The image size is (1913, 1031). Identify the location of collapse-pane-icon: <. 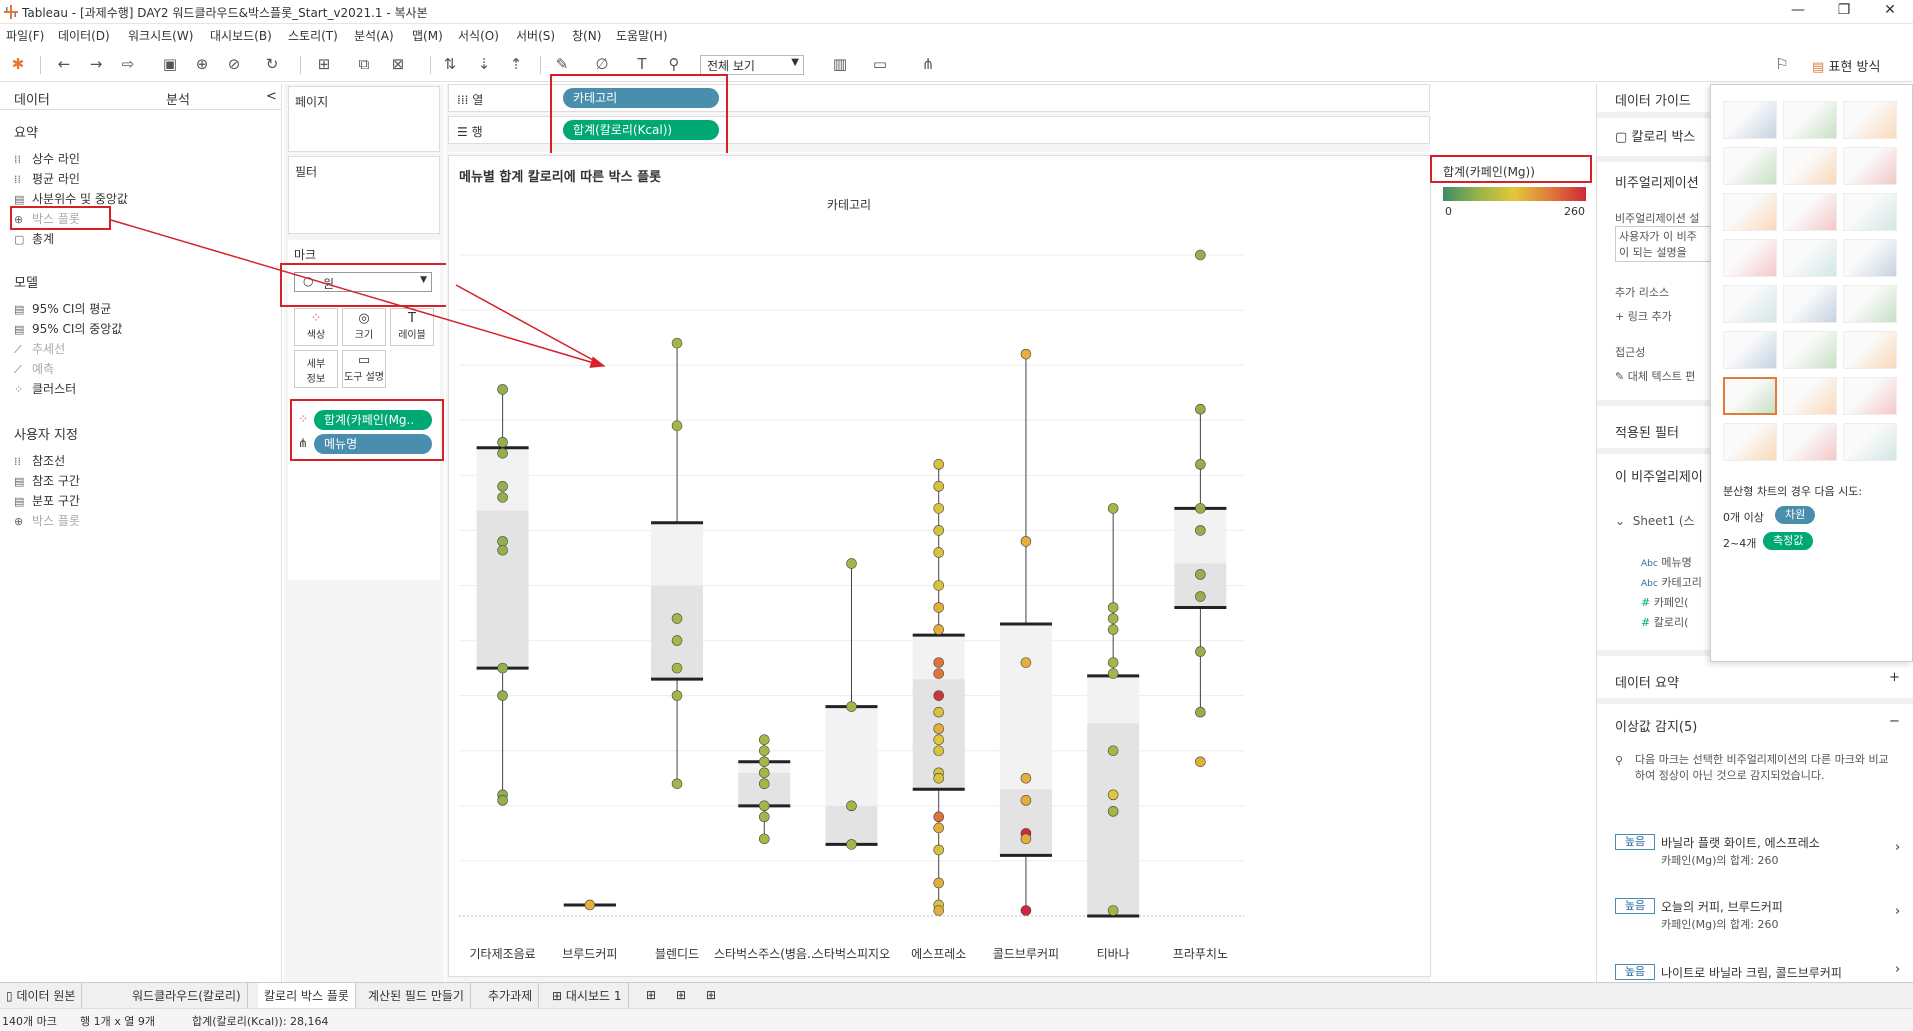
(271, 96).